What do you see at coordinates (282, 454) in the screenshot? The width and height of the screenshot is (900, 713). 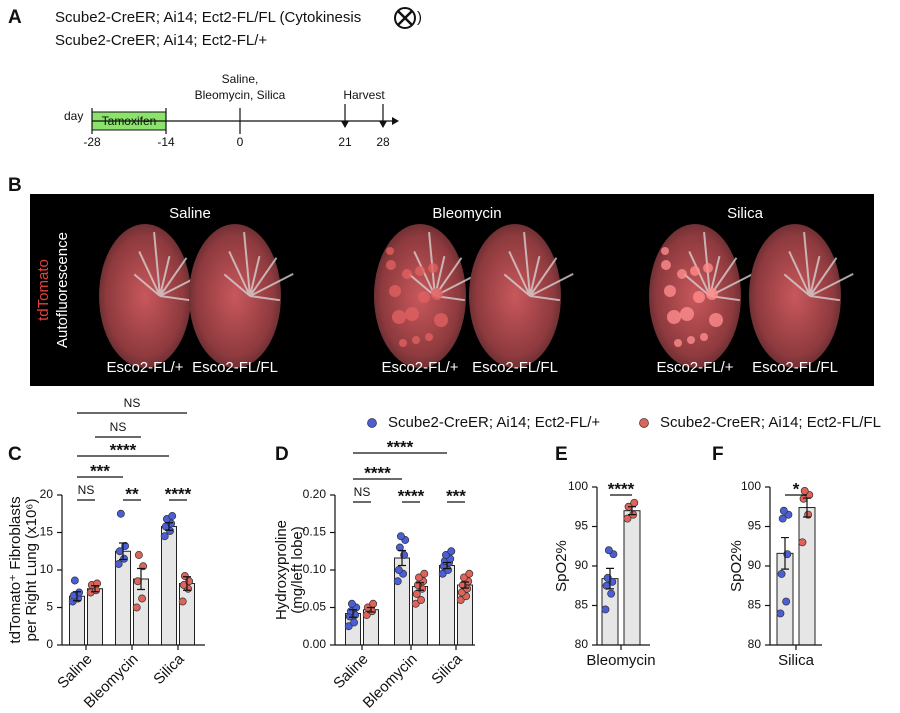 I see `panel-letter: D` at bounding box center [282, 454].